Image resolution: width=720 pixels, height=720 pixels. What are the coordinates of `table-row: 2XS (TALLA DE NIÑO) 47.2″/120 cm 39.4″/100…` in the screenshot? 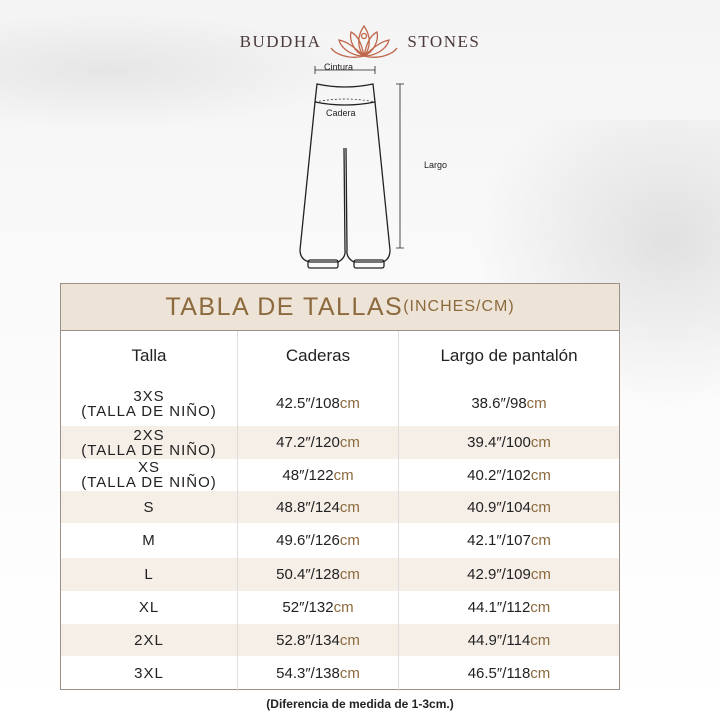 It's located at (340, 442).